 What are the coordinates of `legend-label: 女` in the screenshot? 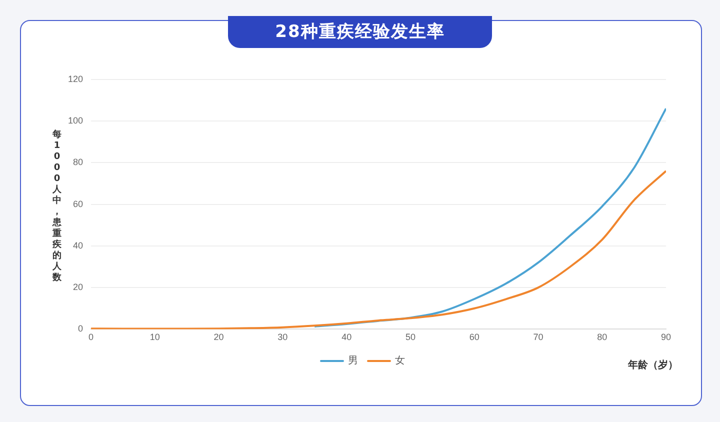 It's located at (400, 360).